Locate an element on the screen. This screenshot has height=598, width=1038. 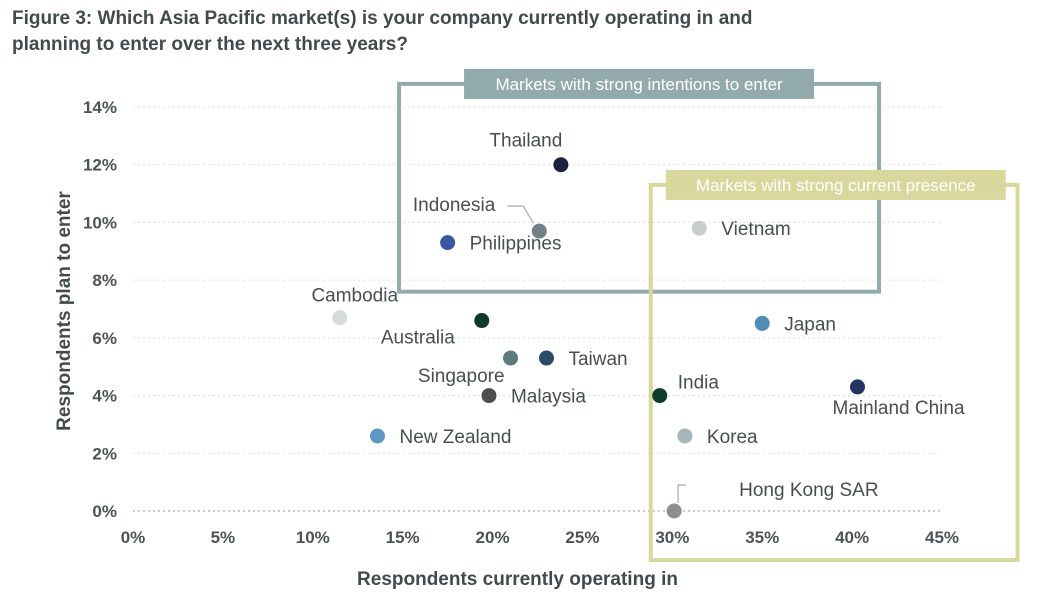
label-singapore: Singapore is located at coordinates (461, 376).